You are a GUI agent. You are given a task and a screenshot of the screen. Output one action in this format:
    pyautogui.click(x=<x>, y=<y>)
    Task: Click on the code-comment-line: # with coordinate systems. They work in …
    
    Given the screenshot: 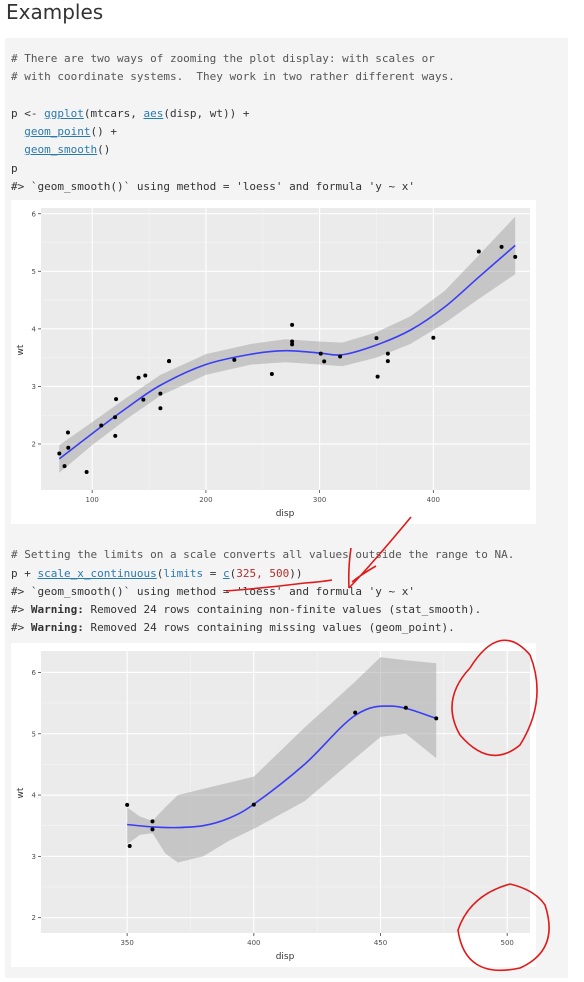 What is the action you would take?
    pyautogui.click(x=233, y=76)
    